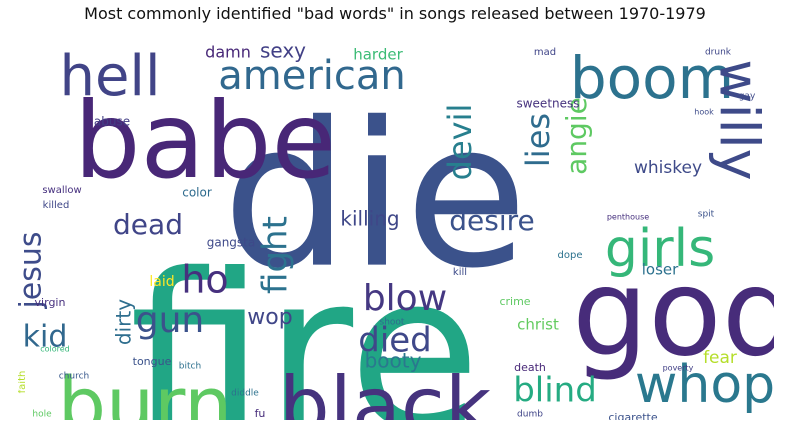 Image resolution: width=790 pixels, height=427 pixels. I want to click on word-virgin: virgin, so click(50, 302).